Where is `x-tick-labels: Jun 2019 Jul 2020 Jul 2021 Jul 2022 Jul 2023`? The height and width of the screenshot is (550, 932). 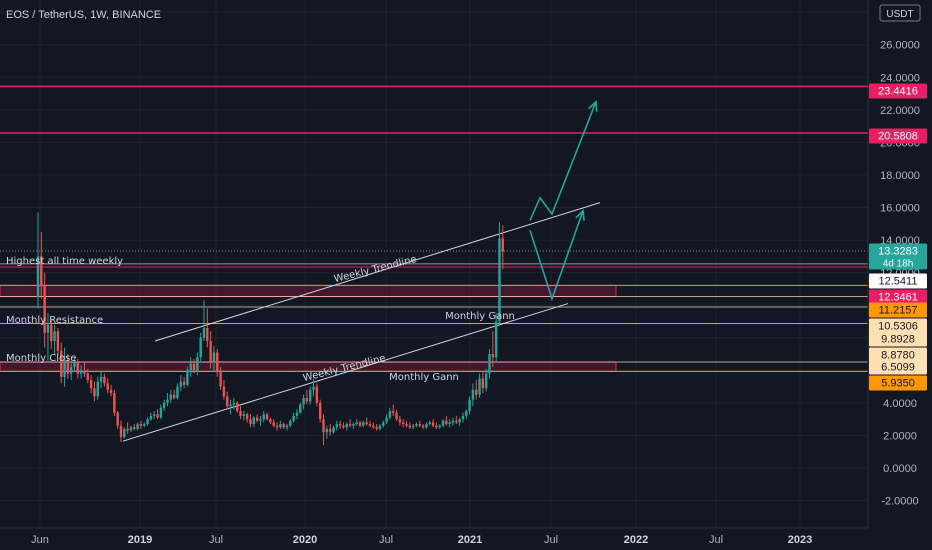 x-tick-labels: Jun 2019 Jul 2020 Jul 2021 Jul 2022 Jul 2023 is located at coordinates (421, 540).